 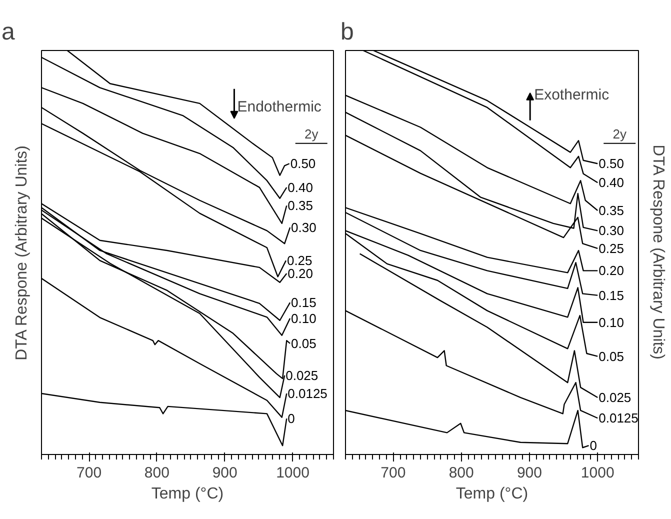 I want to click on chart-title: b, so click(x=347, y=32).